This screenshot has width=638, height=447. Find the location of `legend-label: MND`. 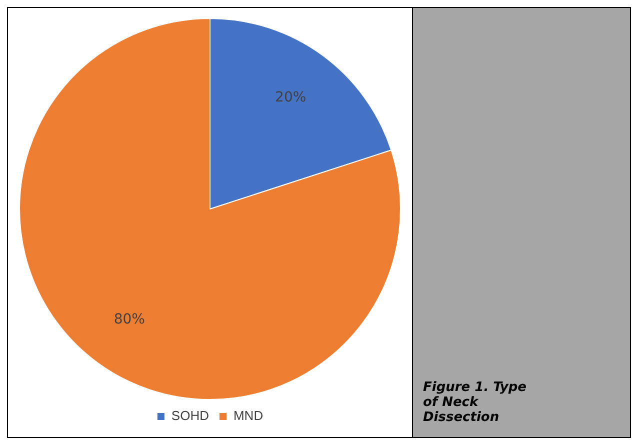

legend-label: MND is located at coordinates (248, 416).